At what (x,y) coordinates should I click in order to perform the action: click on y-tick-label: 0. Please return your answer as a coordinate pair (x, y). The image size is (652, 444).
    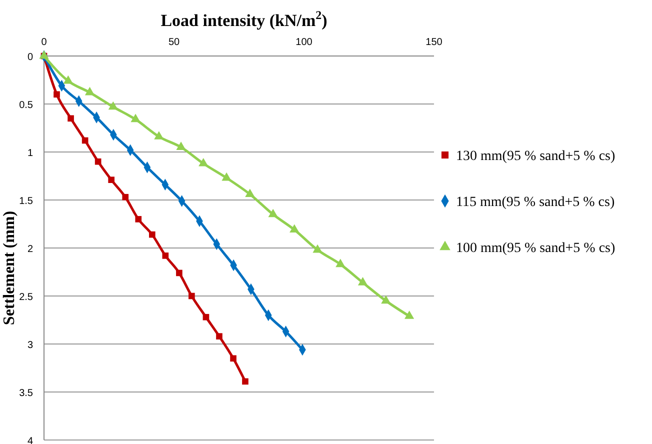
    Looking at the image, I should click on (30, 57).